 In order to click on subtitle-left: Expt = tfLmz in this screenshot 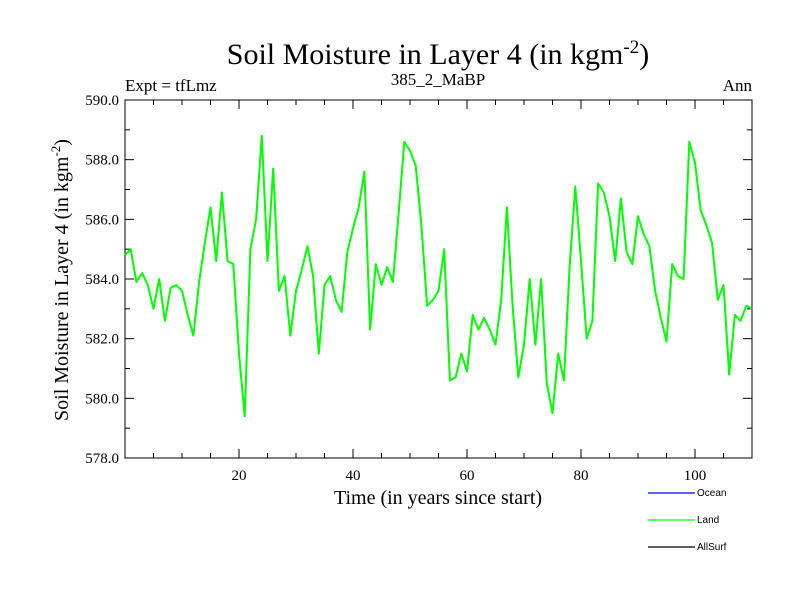, I will do `click(171, 85)`.